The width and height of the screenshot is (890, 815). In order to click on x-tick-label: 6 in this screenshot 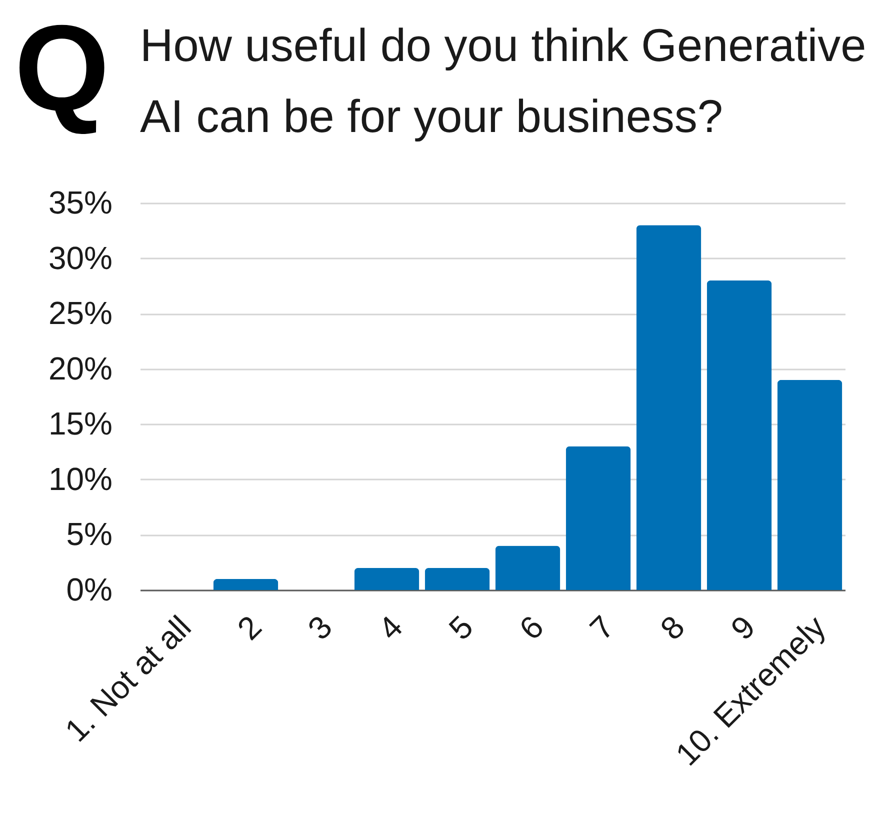, I will do `click(531, 627)`.